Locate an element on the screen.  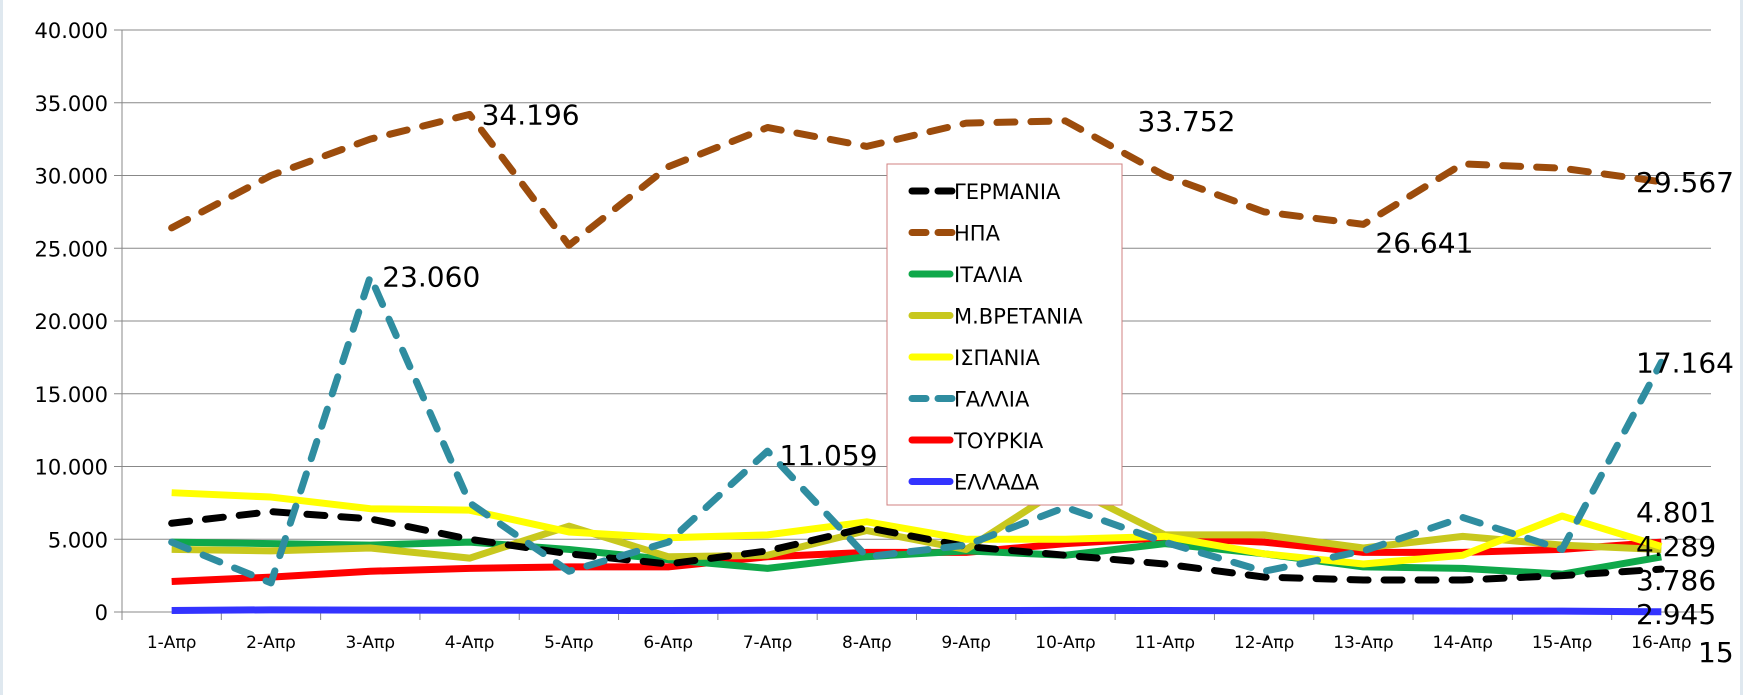
x-tick-label: 16-Απρ is located at coordinates (1661, 643).